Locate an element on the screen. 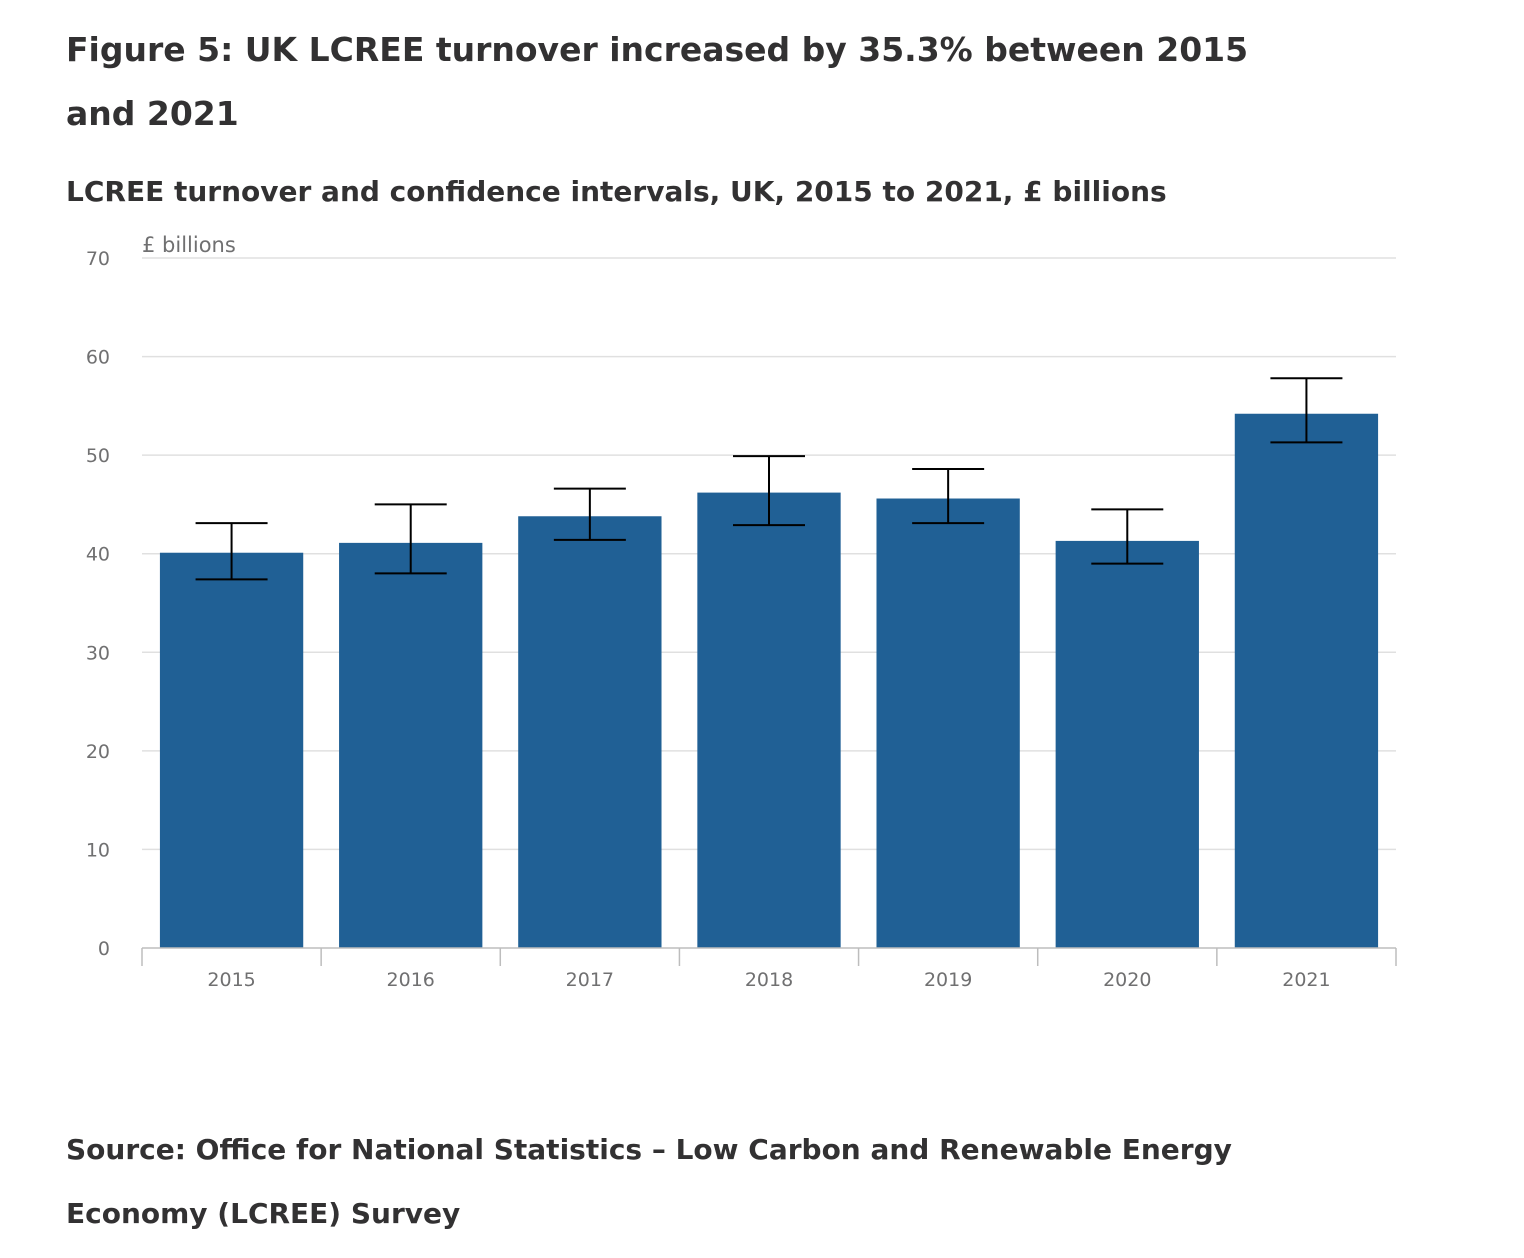  x-tick-label: 2017 is located at coordinates (590, 980).